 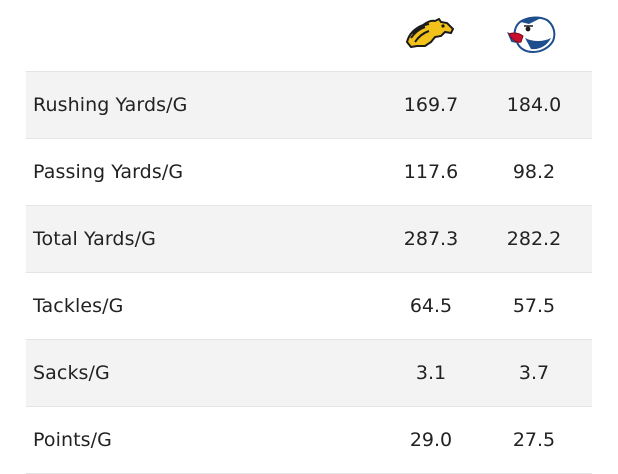 I want to click on stat-row-tackles: Tackles/G 64.5 57.5, so click(x=309, y=306).